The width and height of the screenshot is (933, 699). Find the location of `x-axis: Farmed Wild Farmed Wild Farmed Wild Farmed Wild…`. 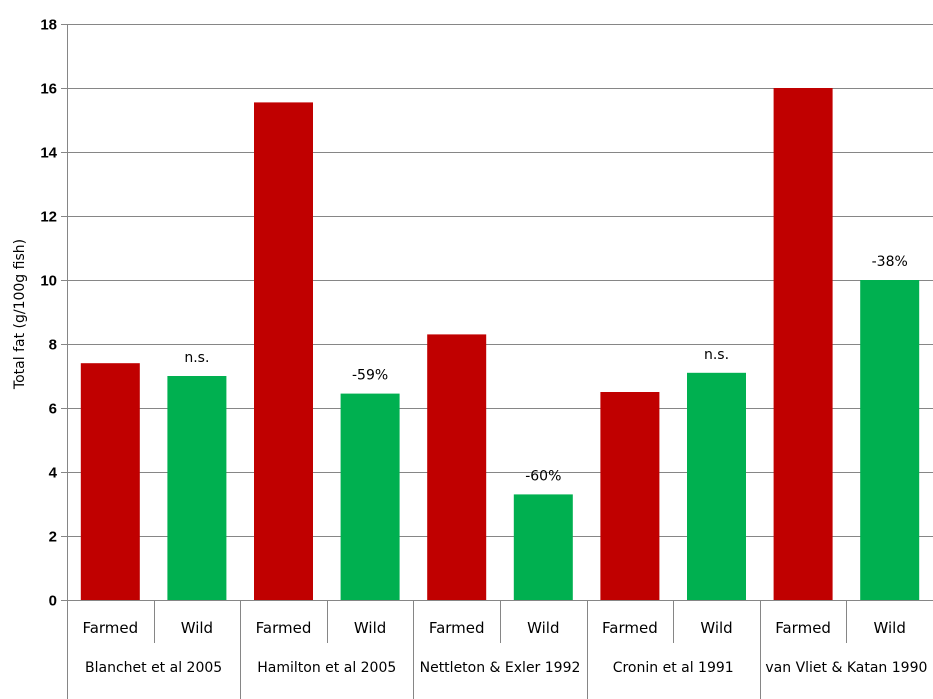

x-axis: Farmed Wild Farmed Wild Farmed Wild Farmed Wild… is located at coordinates (500, 649).